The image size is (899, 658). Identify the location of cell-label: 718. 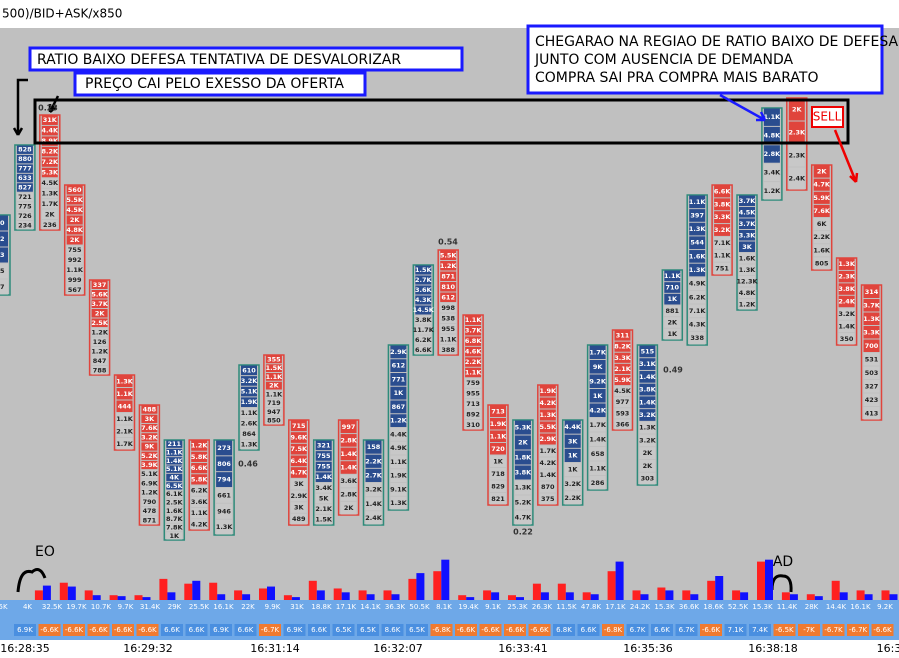
(498, 474).